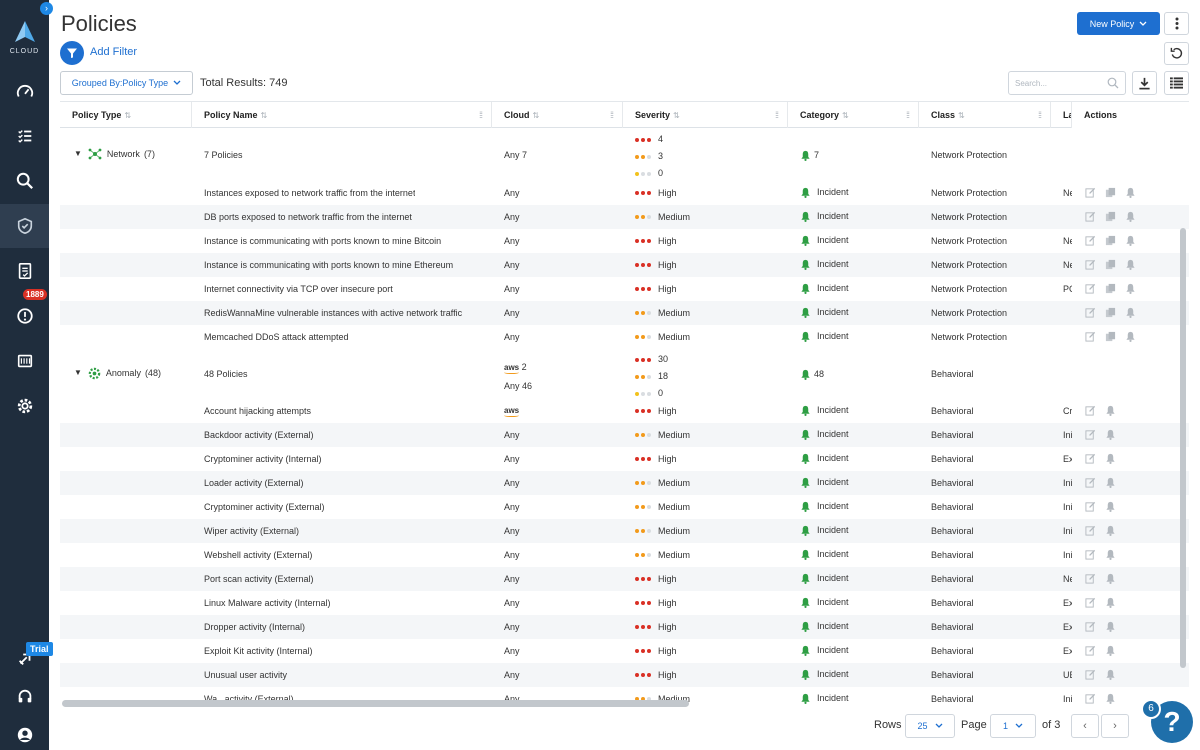 This screenshot has width=1200, height=750. Describe the element at coordinates (276, 337) in the screenshot. I see `policy-name: Memcached DDoS attack attempted` at that location.